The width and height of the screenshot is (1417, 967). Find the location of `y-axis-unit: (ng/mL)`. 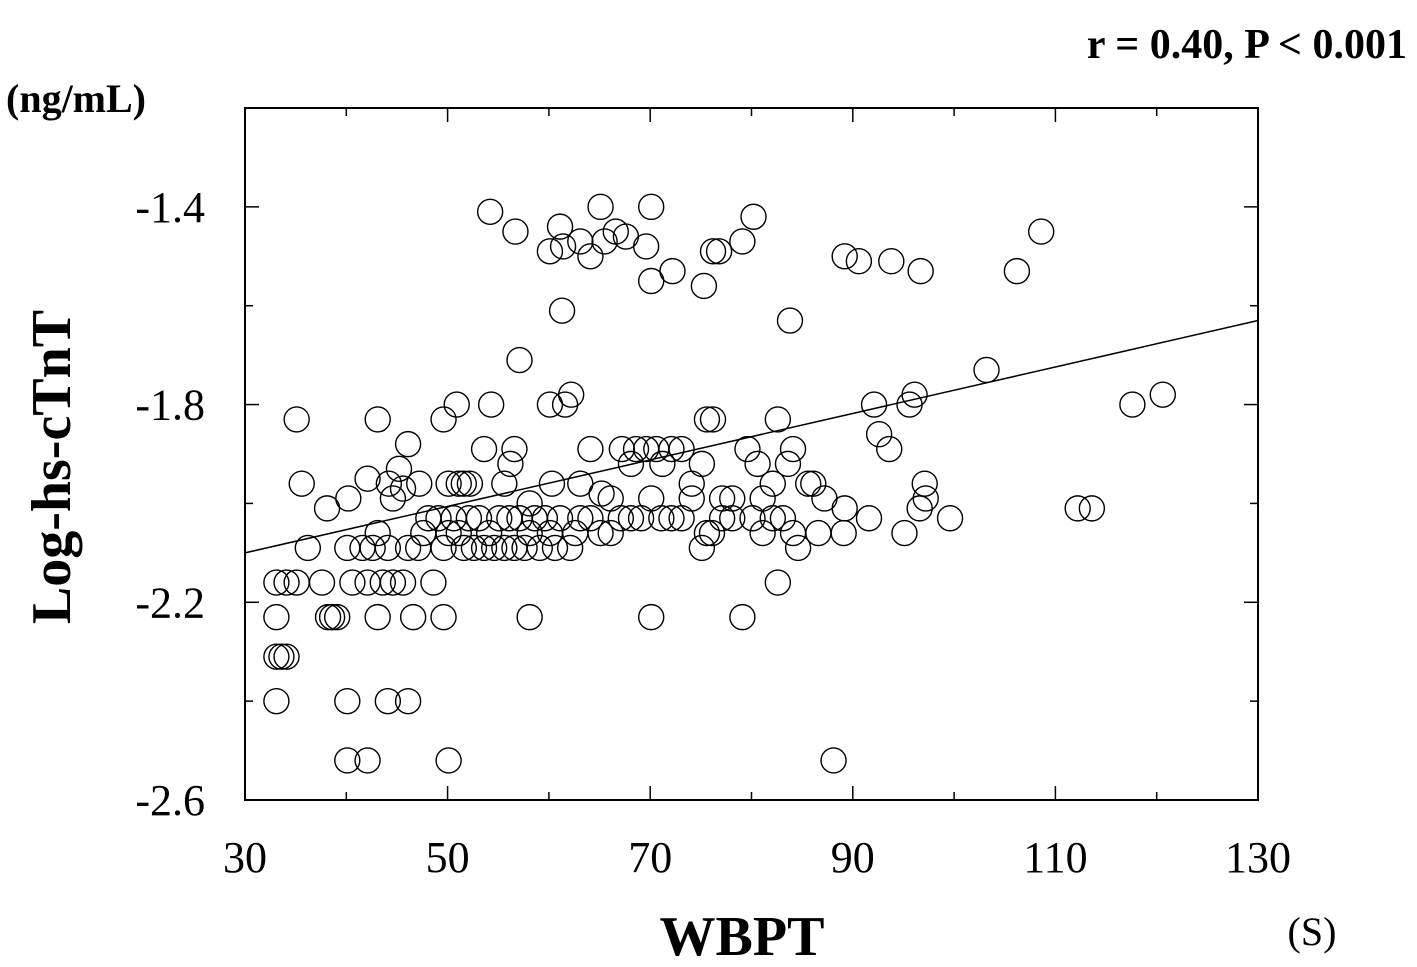

y-axis-unit: (ng/mL) is located at coordinates (76, 98).